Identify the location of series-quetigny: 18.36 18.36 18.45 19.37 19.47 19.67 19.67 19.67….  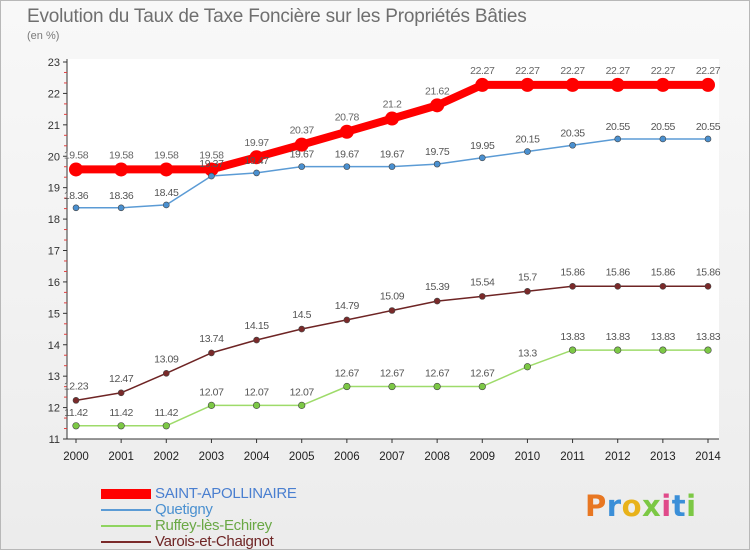
(392, 166).